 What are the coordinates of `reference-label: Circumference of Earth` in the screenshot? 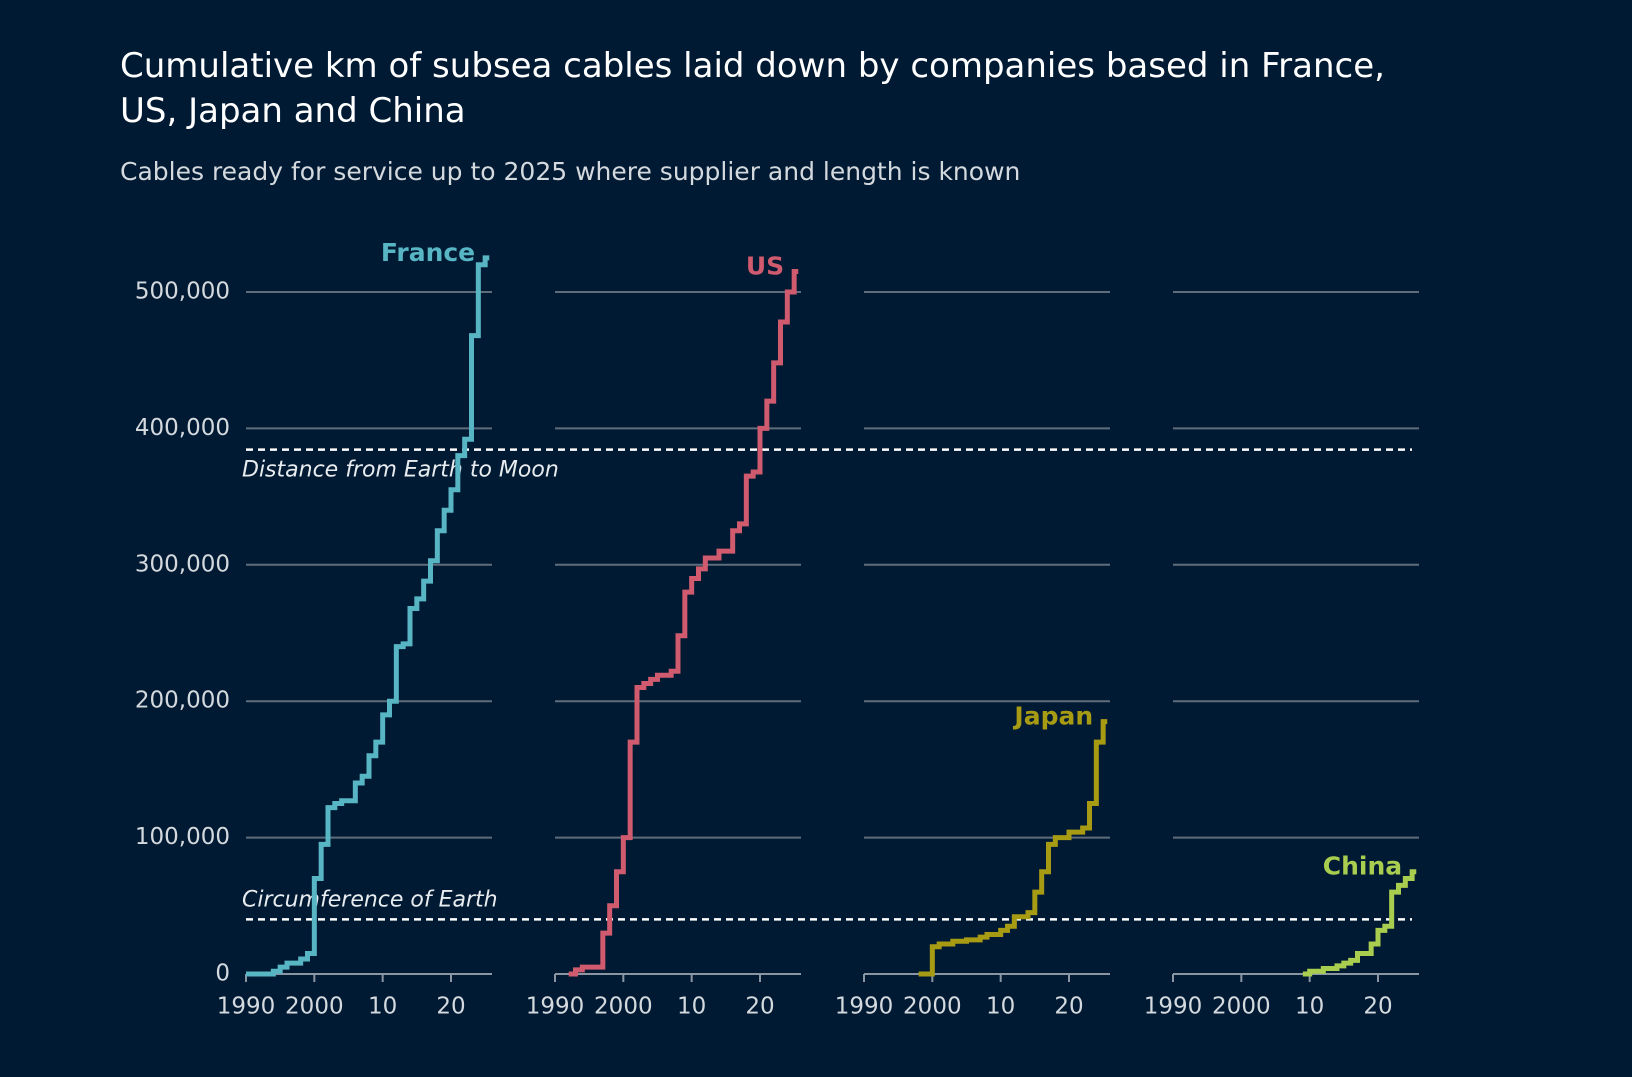 It's located at (370, 899).